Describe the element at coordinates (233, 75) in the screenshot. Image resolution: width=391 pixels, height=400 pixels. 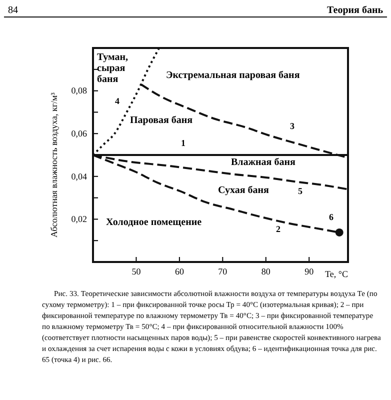
I see `annotation: Экстремальная паровая баня` at that location.